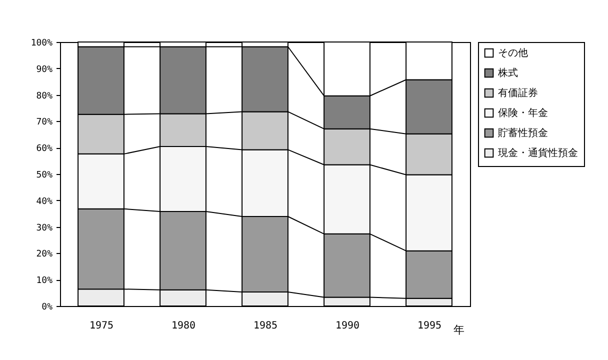 The width and height of the screenshot is (608, 360). I want to click on y-tick-label: 80%, so click(45, 96).